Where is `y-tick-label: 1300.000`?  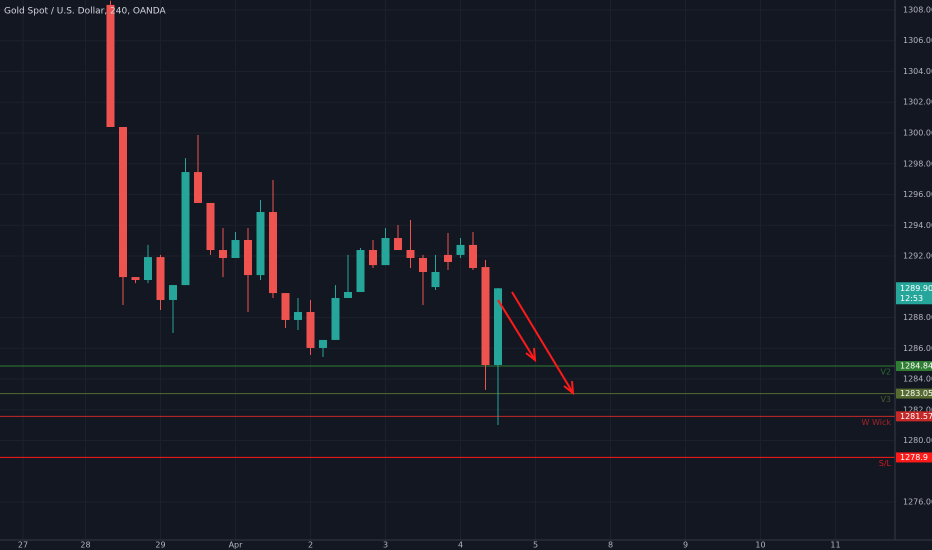 y-tick-label: 1300.000 is located at coordinates (917, 133).